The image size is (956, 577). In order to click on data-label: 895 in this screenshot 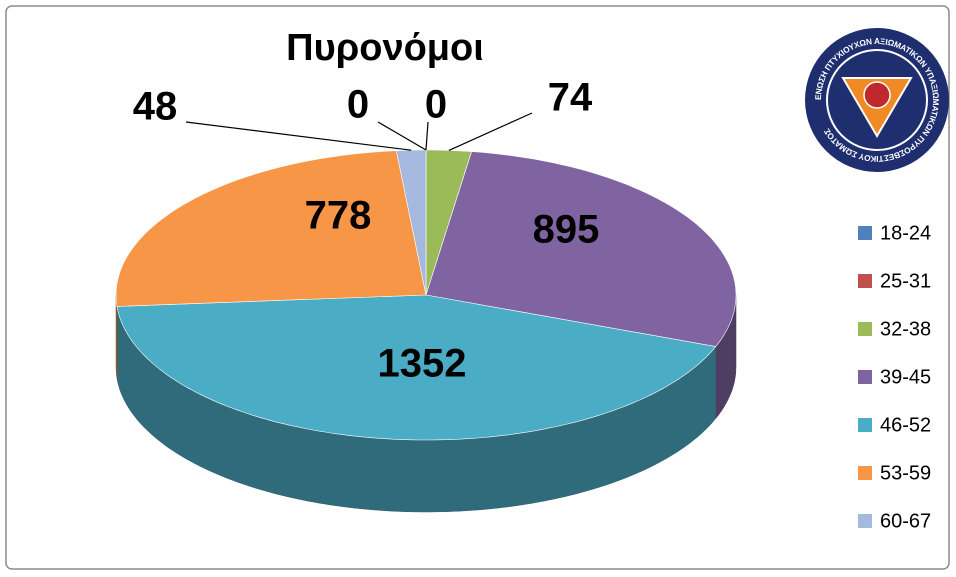, I will do `click(566, 230)`.